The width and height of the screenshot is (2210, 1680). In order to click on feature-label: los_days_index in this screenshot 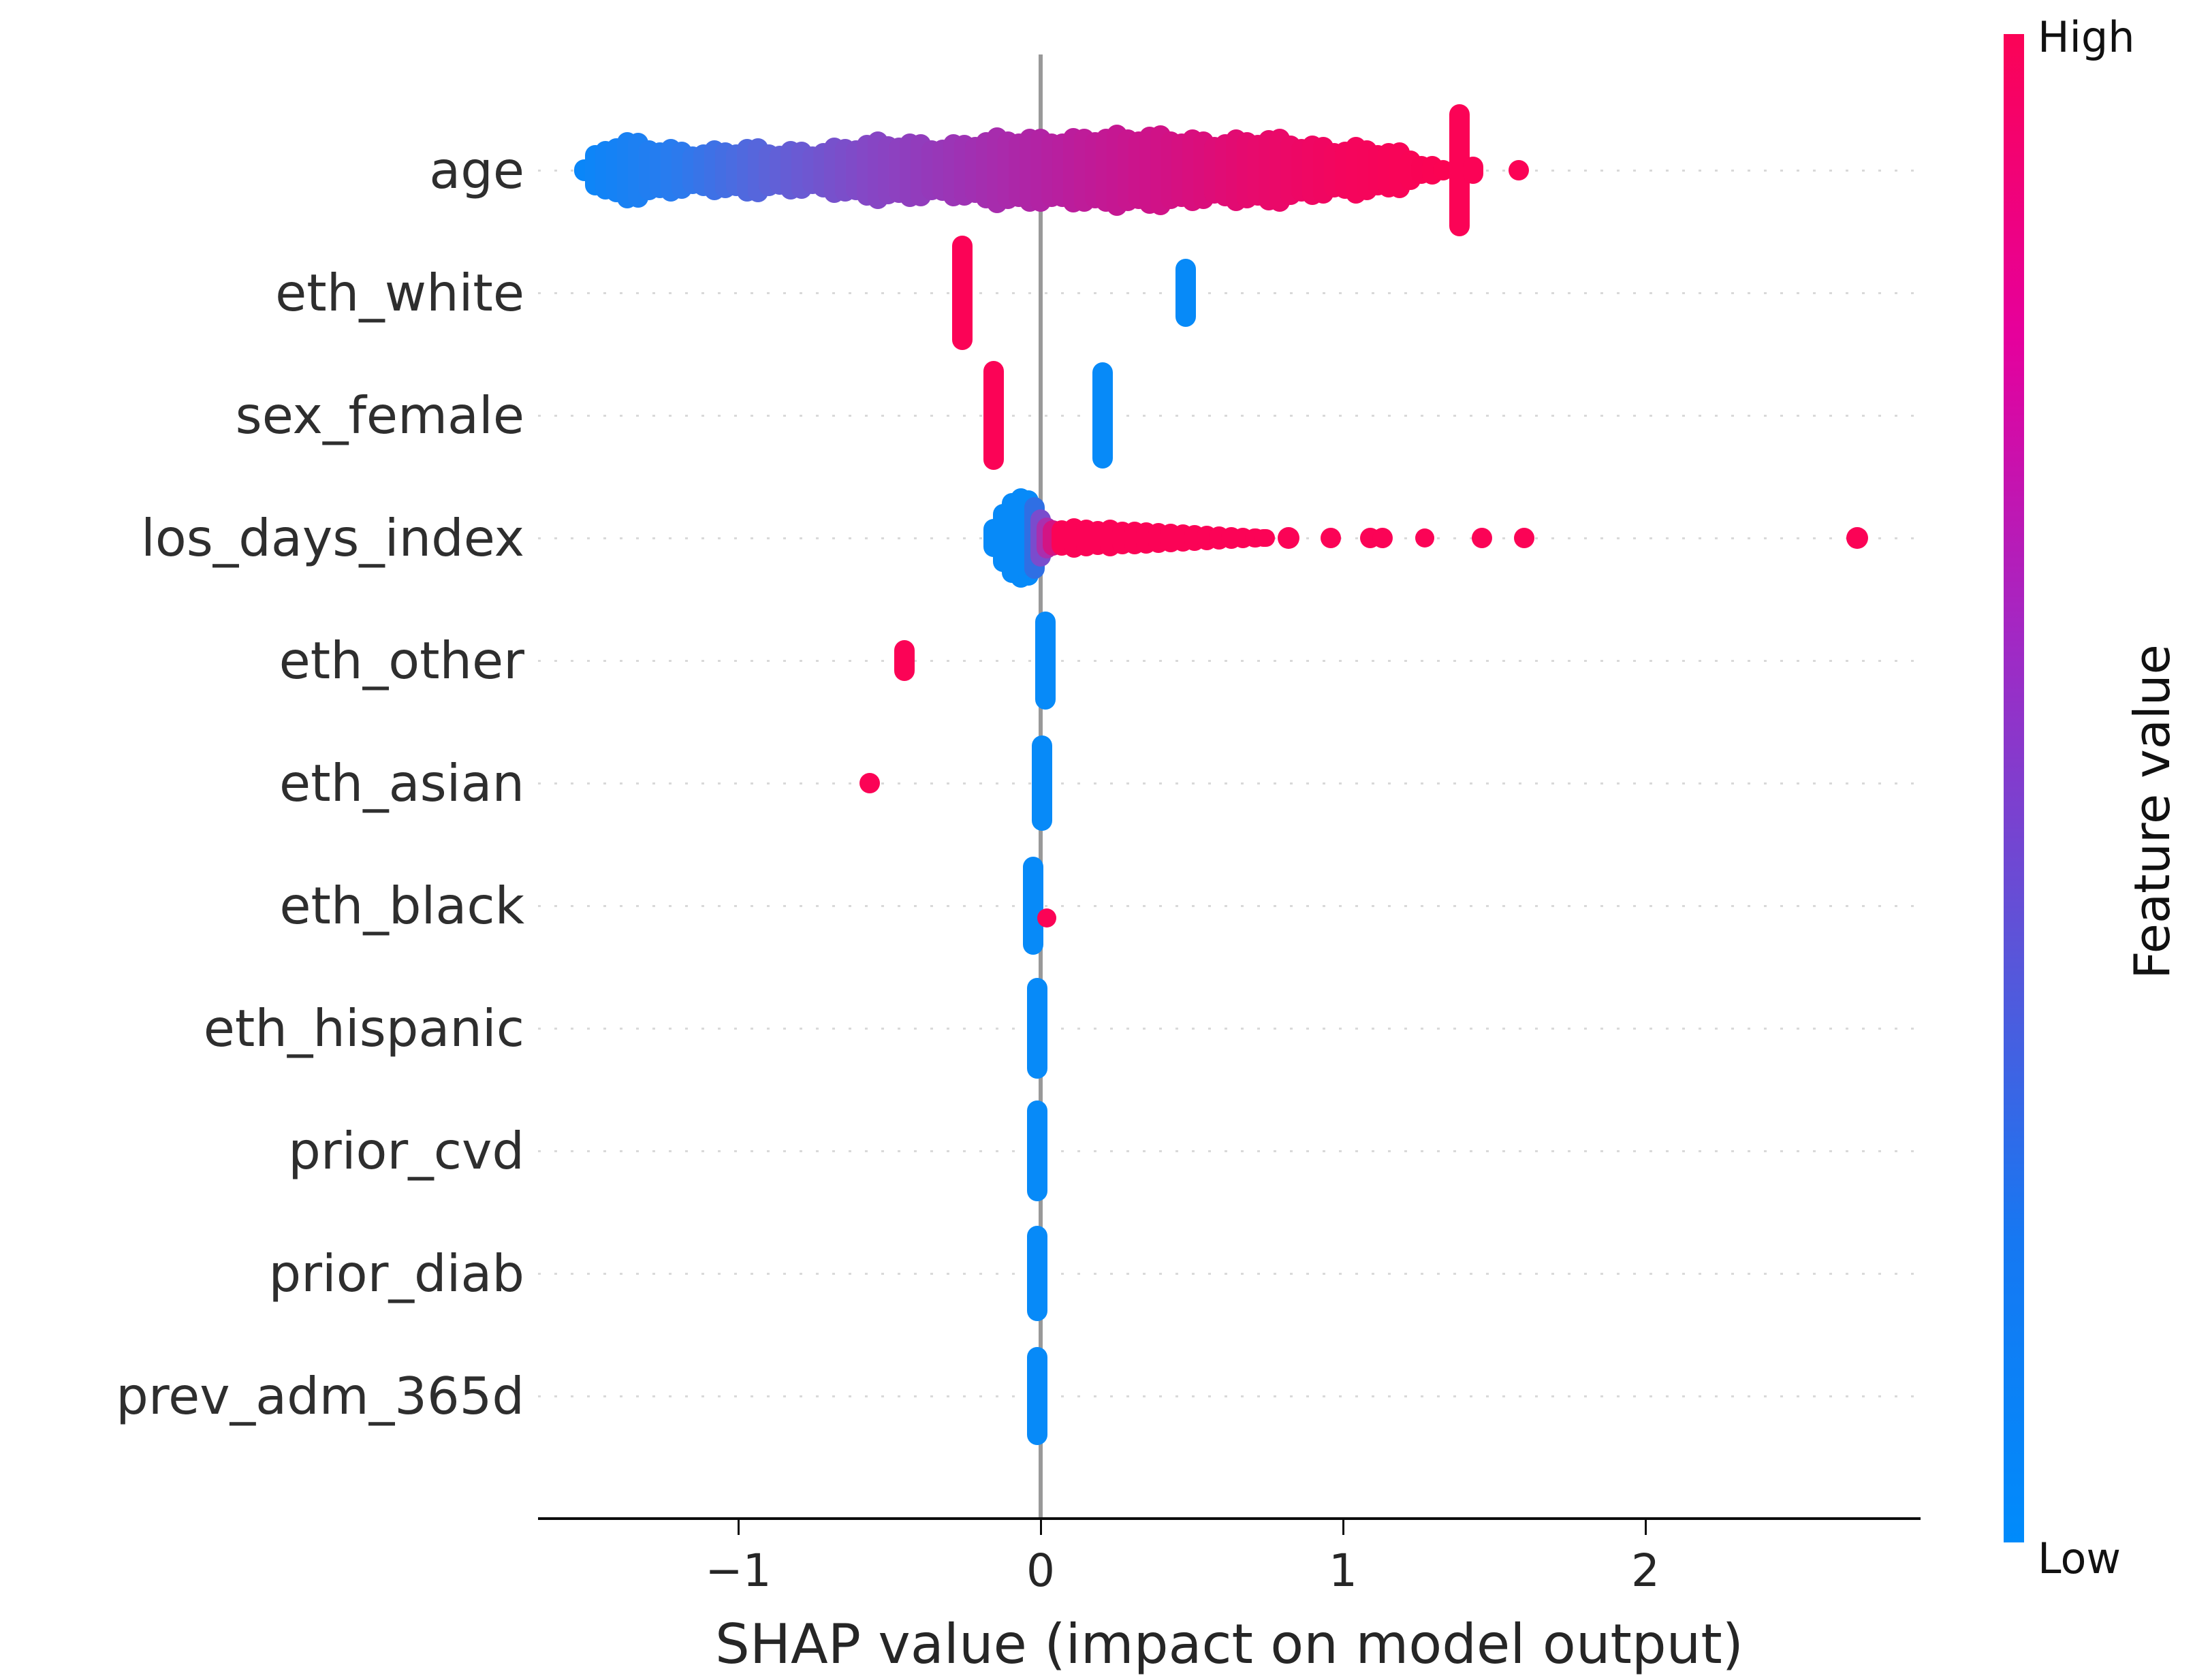, I will do `click(332, 538)`.